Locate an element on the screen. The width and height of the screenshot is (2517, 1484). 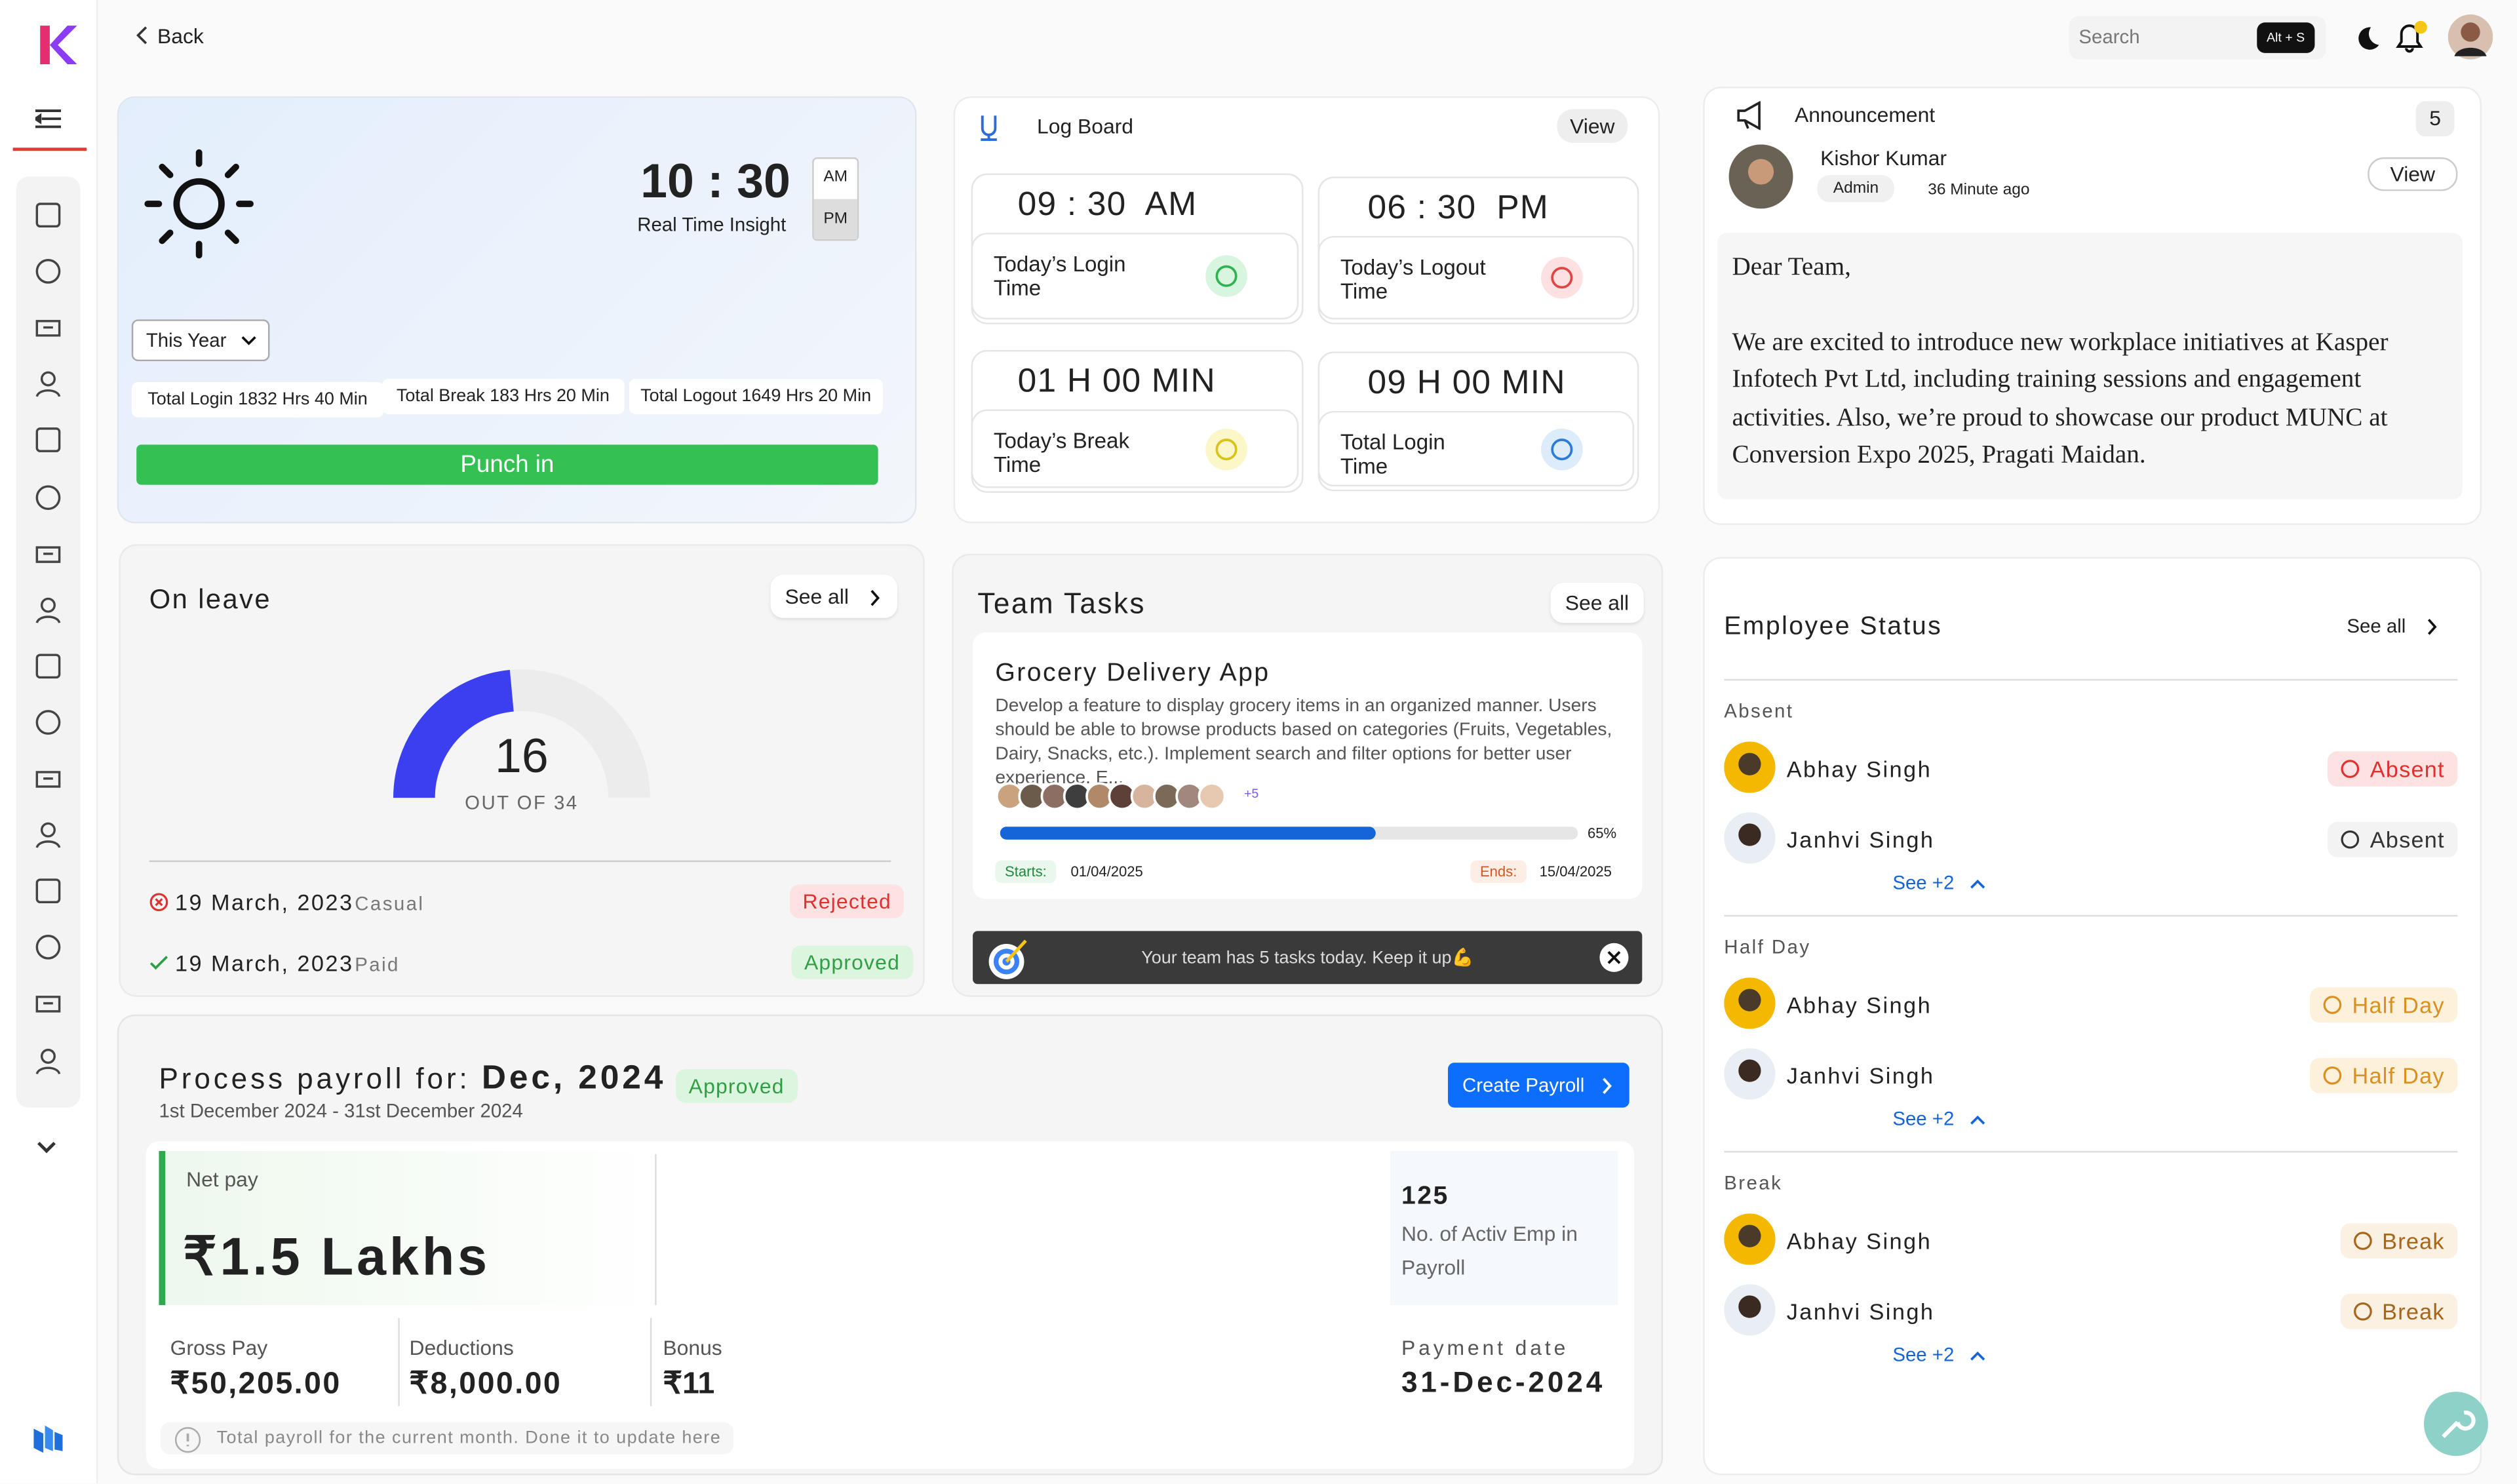
avatar-face is located at coordinates (1750, 1306).